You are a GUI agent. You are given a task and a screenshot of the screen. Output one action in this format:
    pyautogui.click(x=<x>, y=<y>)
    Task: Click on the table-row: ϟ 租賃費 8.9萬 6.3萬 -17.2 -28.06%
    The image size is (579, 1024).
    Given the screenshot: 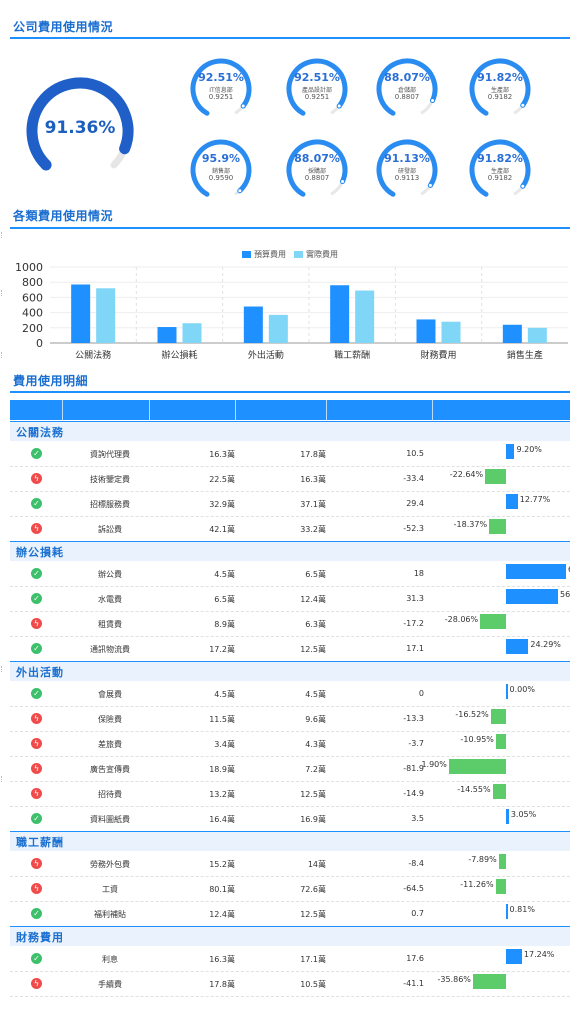 What is the action you would take?
    pyautogui.click(x=290, y=624)
    